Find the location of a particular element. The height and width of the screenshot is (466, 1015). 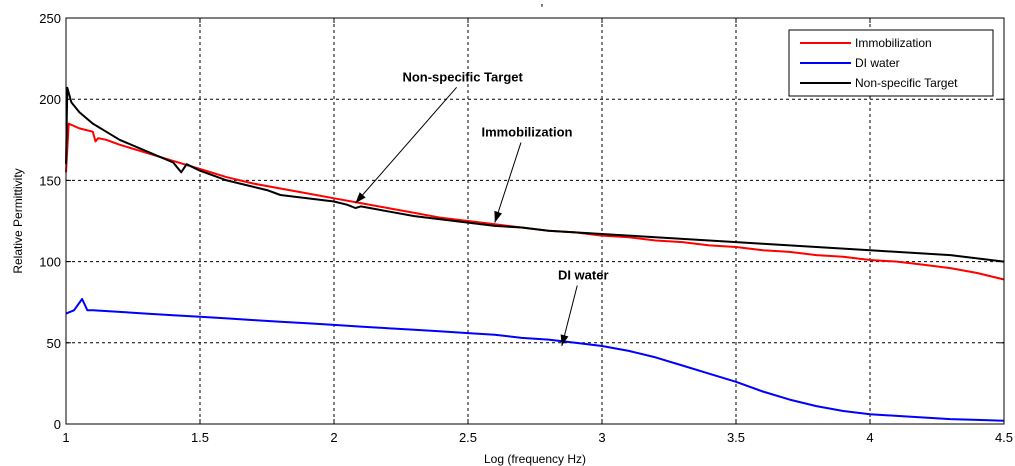

annotation-label: Non-specific Target is located at coordinates (462, 76).